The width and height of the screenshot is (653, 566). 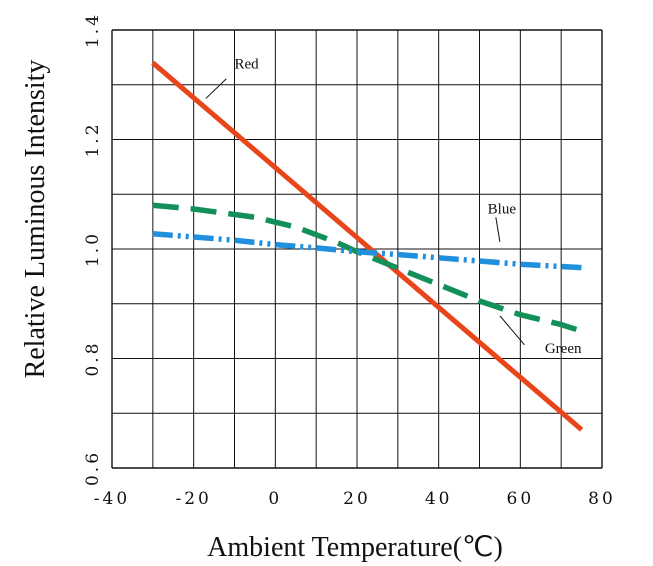 I want to click on y-tick-label: 0.6, so click(x=93, y=468).